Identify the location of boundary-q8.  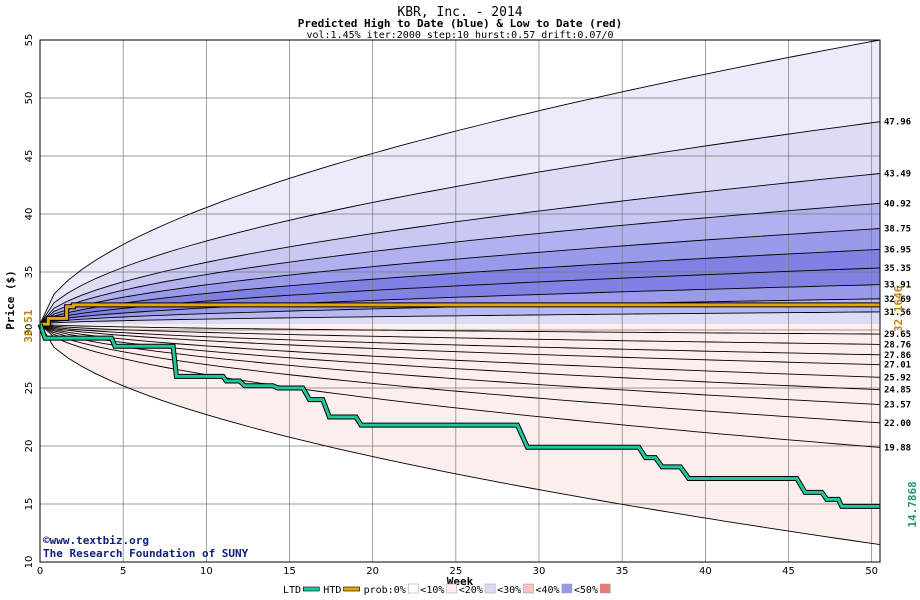
(460, 334).